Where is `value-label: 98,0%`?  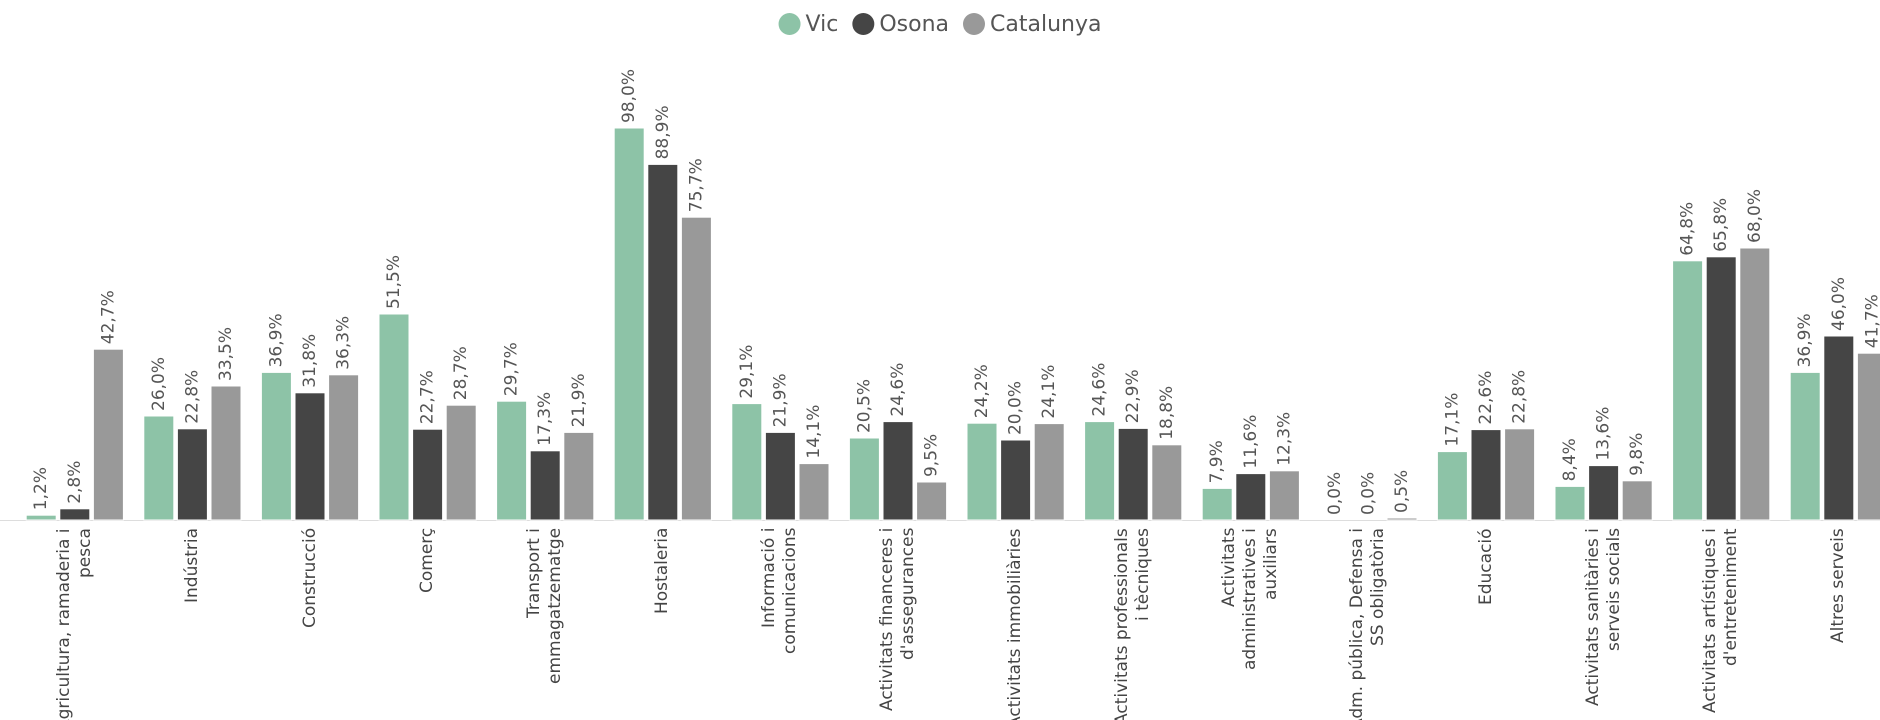 value-label: 98,0% is located at coordinates (629, 96).